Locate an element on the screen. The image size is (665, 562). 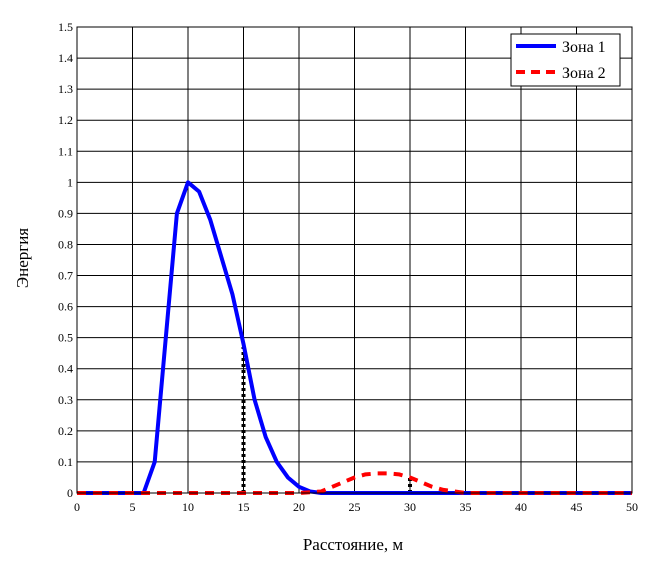
legend-box is located at coordinates (565, 60).